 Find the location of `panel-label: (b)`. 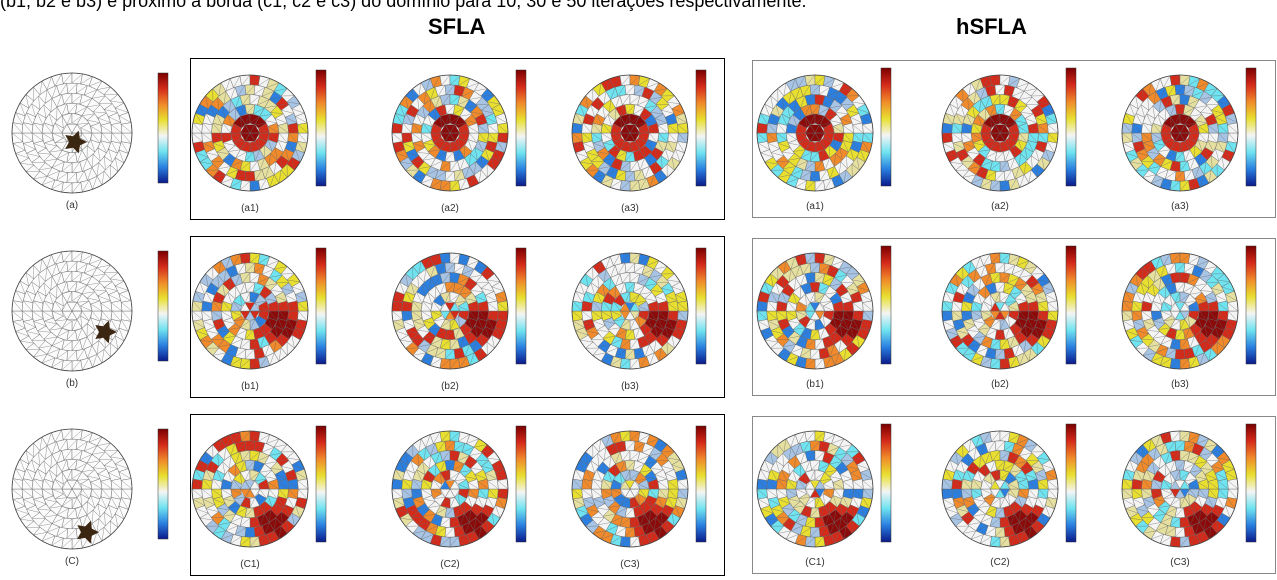

panel-label: (b) is located at coordinates (72, 383).